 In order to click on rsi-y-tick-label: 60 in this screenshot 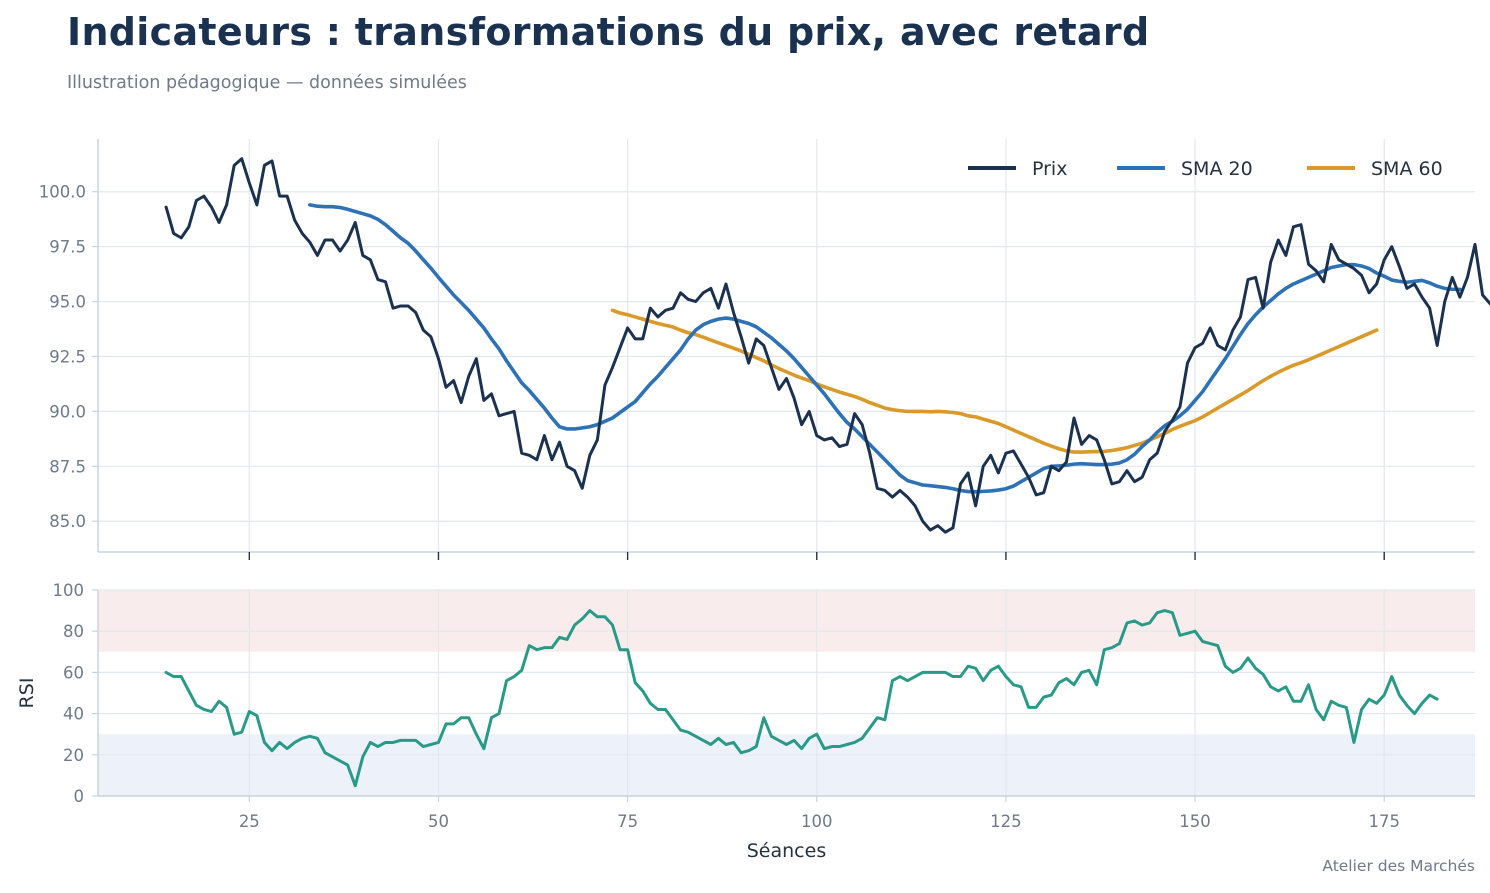, I will do `click(73, 672)`.